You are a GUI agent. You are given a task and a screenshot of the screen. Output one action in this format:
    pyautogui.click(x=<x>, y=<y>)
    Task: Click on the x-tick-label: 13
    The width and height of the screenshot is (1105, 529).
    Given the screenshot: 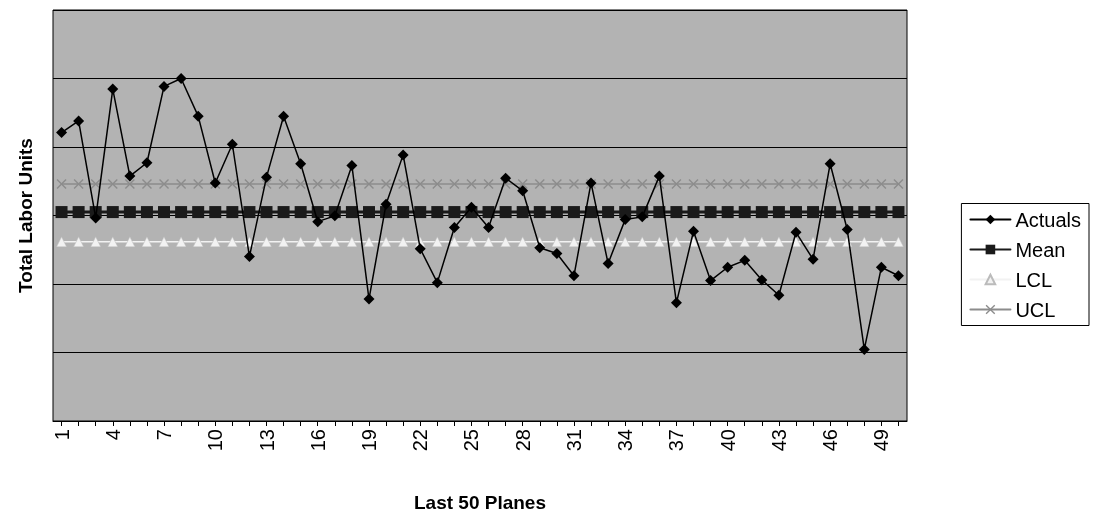 What is the action you would take?
    pyautogui.click(x=266, y=440)
    